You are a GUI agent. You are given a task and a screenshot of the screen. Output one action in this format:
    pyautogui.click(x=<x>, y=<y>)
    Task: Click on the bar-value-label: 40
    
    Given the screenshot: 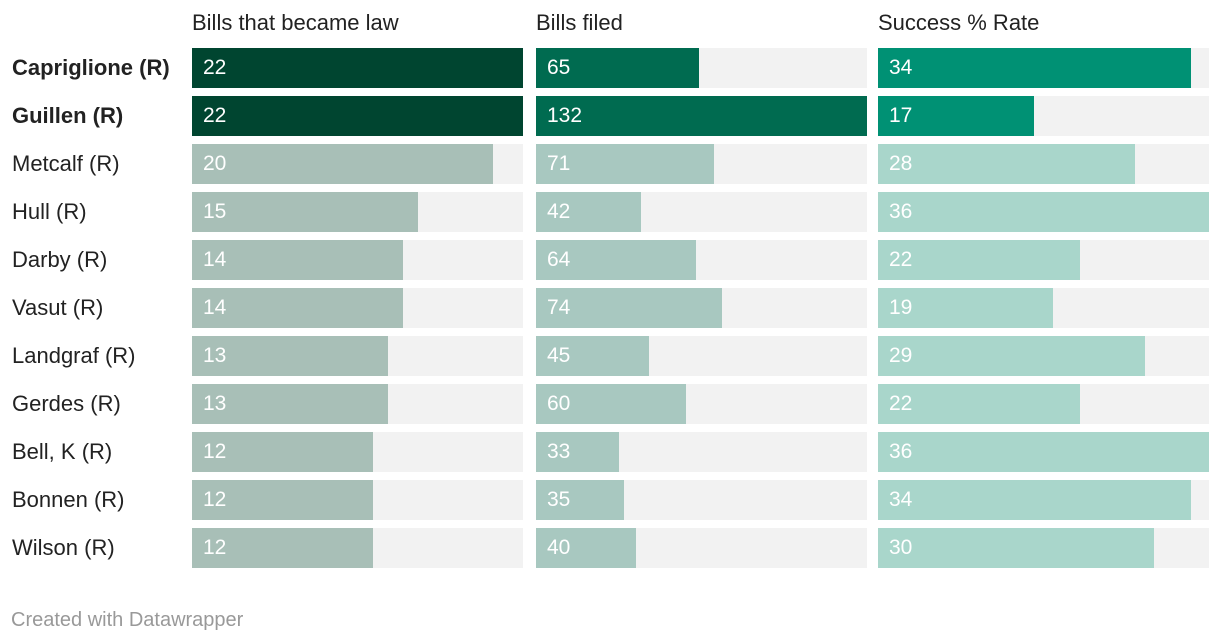 What is the action you would take?
    pyautogui.click(x=559, y=547)
    